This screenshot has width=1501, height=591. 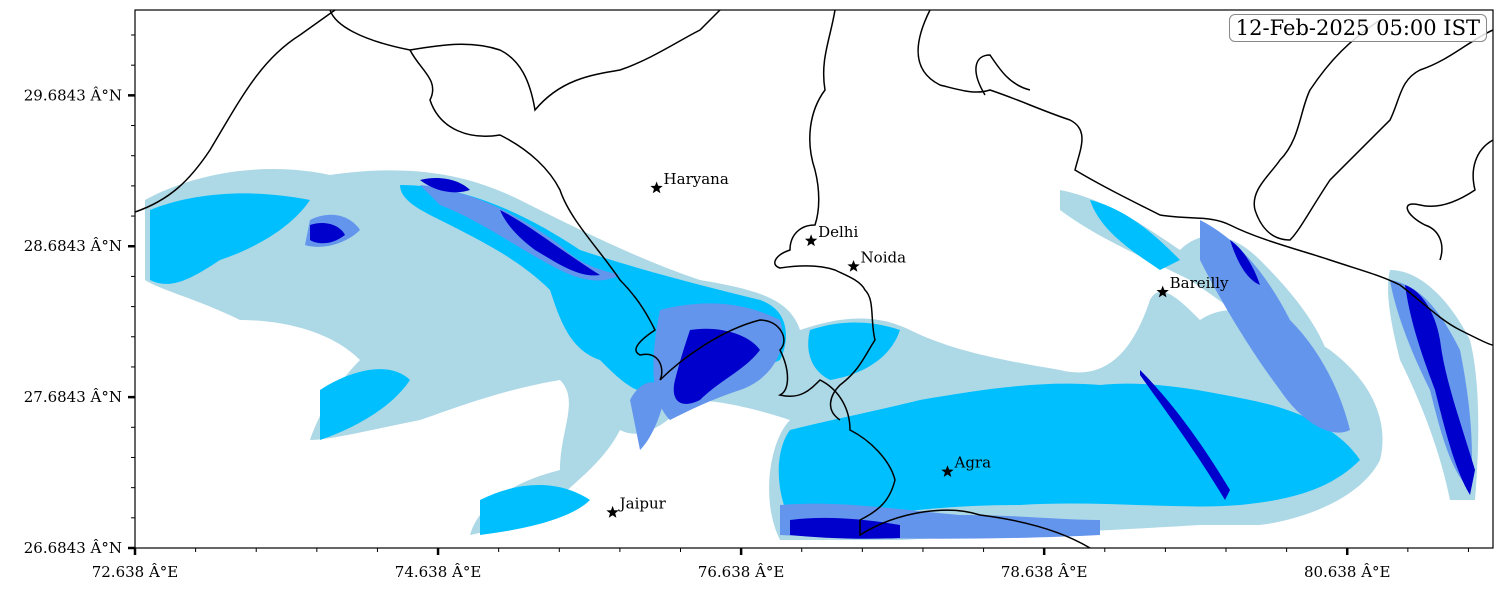 What do you see at coordinates (642, 503) in the screenshot?
I see `city-label: Jaipur` at bounding box center [642, 503].